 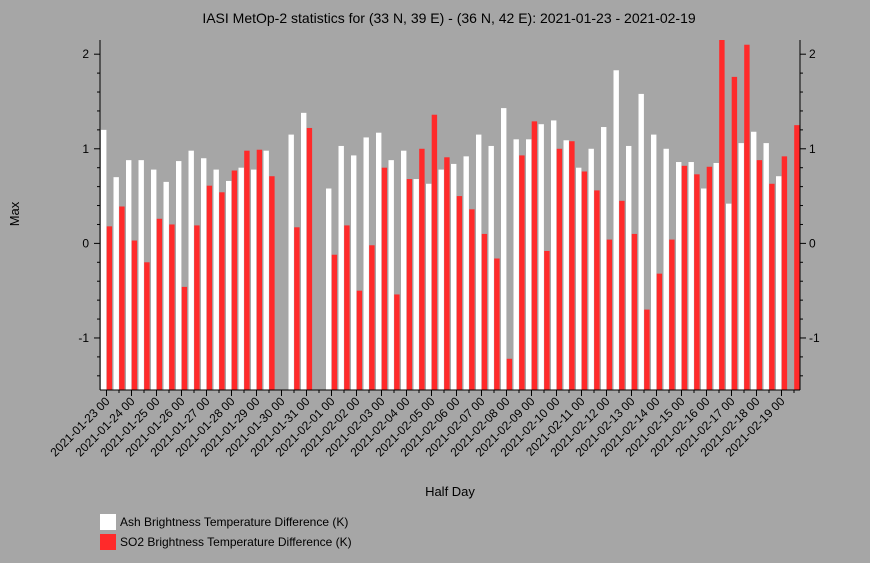 I want to click on y-axis-label: Max, so click(x=14, y=213).